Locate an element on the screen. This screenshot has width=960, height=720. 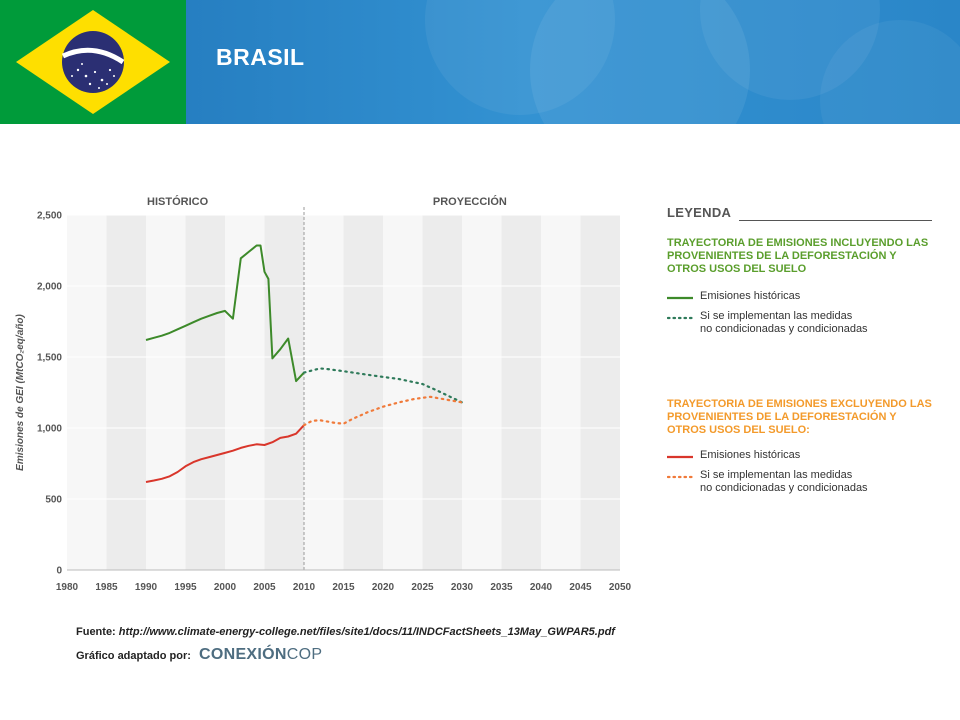
x-tick-label: 2035 is located at coordinates (501, 587).